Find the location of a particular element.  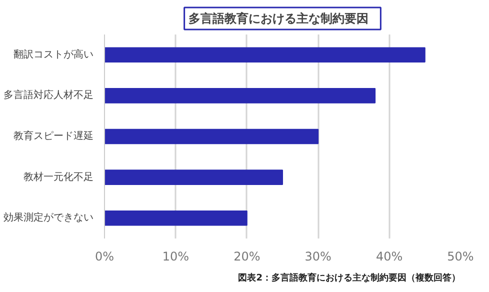

y-tick-label: 教育スピード遅延 is located at coordinates (54, 136).